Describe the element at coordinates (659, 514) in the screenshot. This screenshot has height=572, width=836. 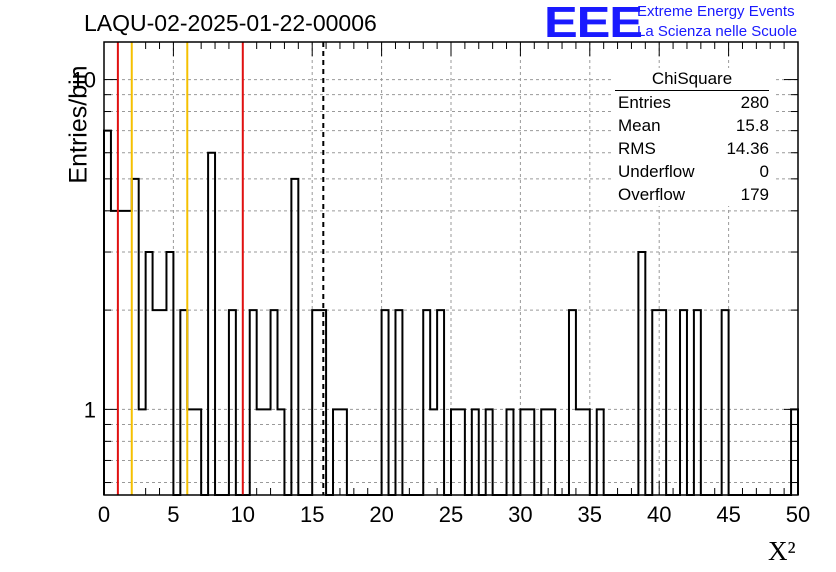
I see `x-tick-label: 40` at that location.